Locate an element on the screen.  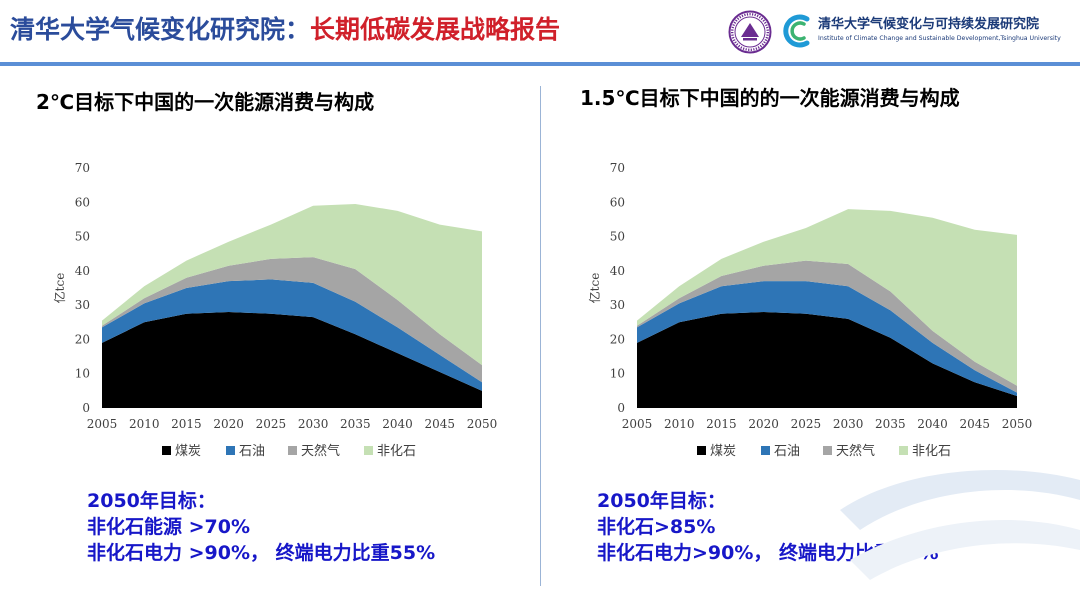
left-chart-title: 2℃目标下中国的一次能源消费与构成 is located at coordinates (205, 102).